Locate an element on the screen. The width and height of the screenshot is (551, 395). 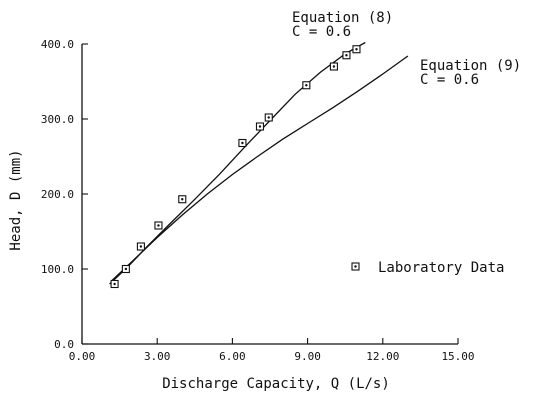
y-tick-label: 300.0 is located at coordinates (57, 119).